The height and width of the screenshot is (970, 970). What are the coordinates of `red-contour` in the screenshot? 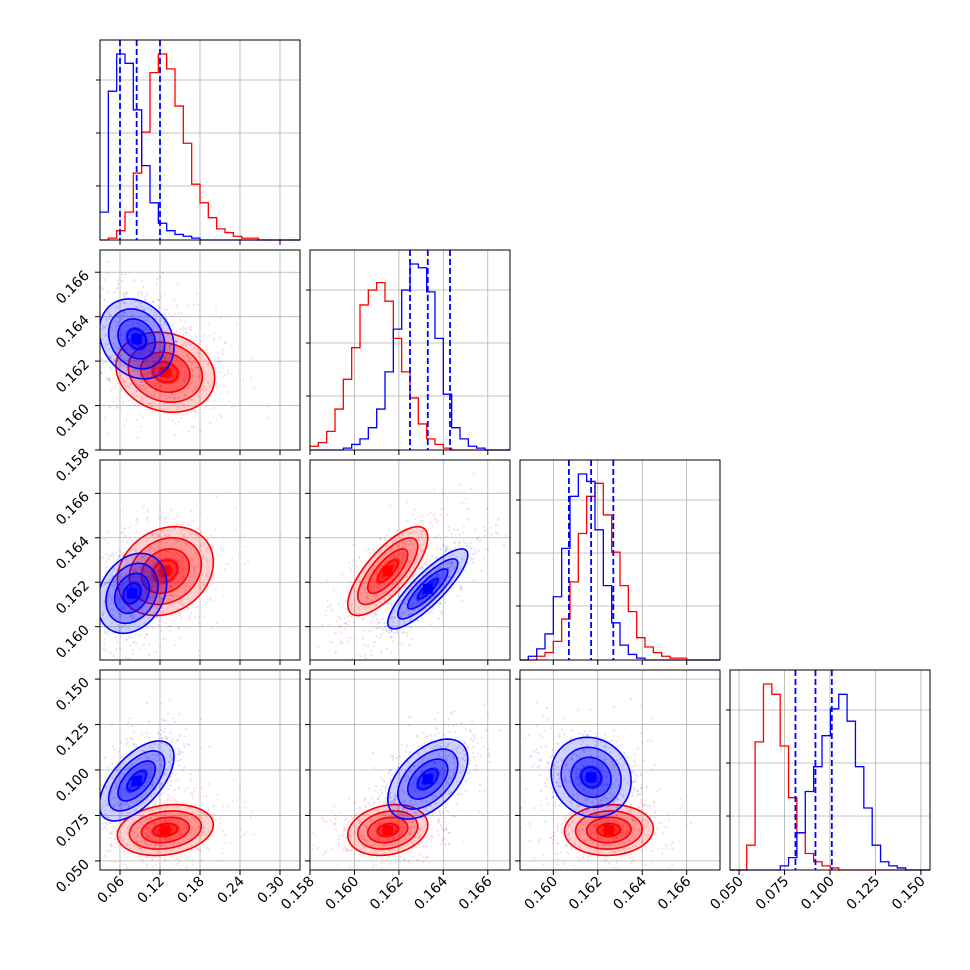 It's located at (387, 571).